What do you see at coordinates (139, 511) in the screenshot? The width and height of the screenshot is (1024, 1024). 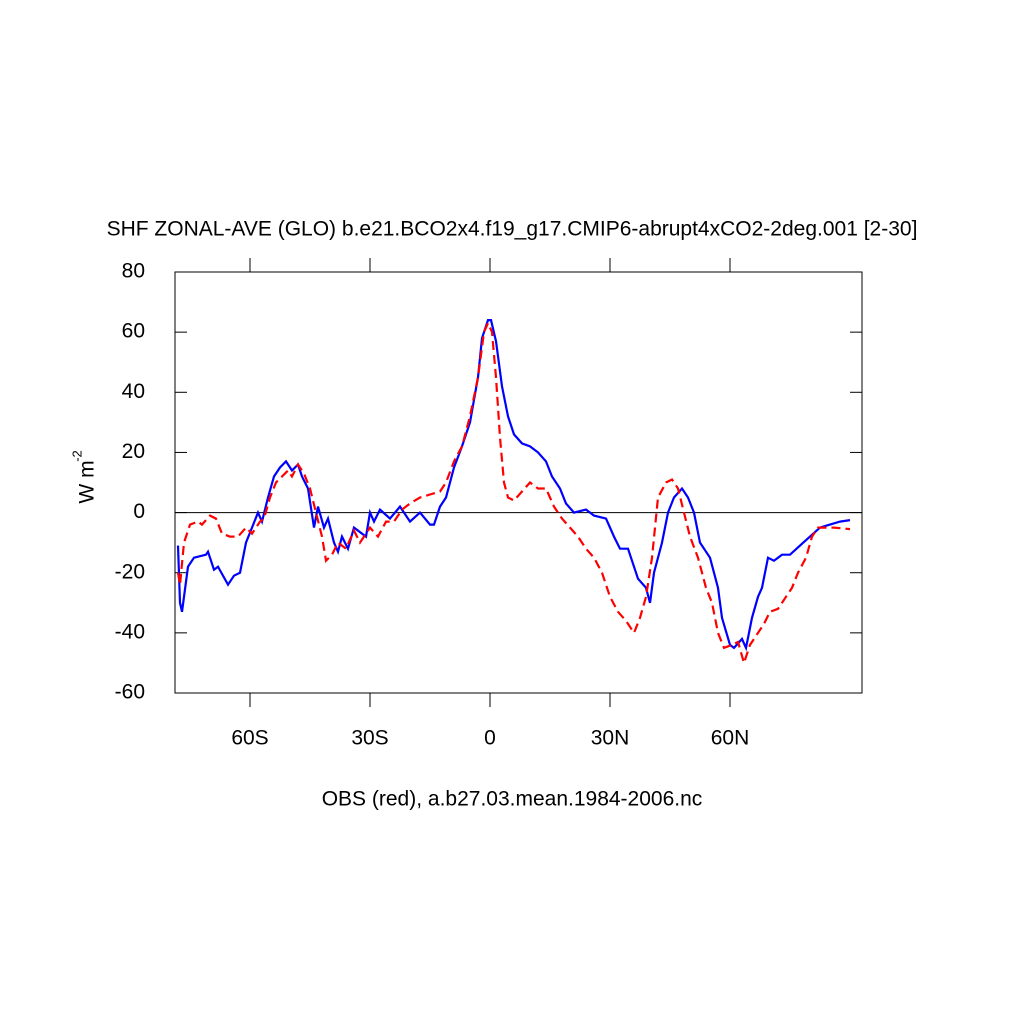 I see `y-tick-label: 0` at bounding box center [139, 511].